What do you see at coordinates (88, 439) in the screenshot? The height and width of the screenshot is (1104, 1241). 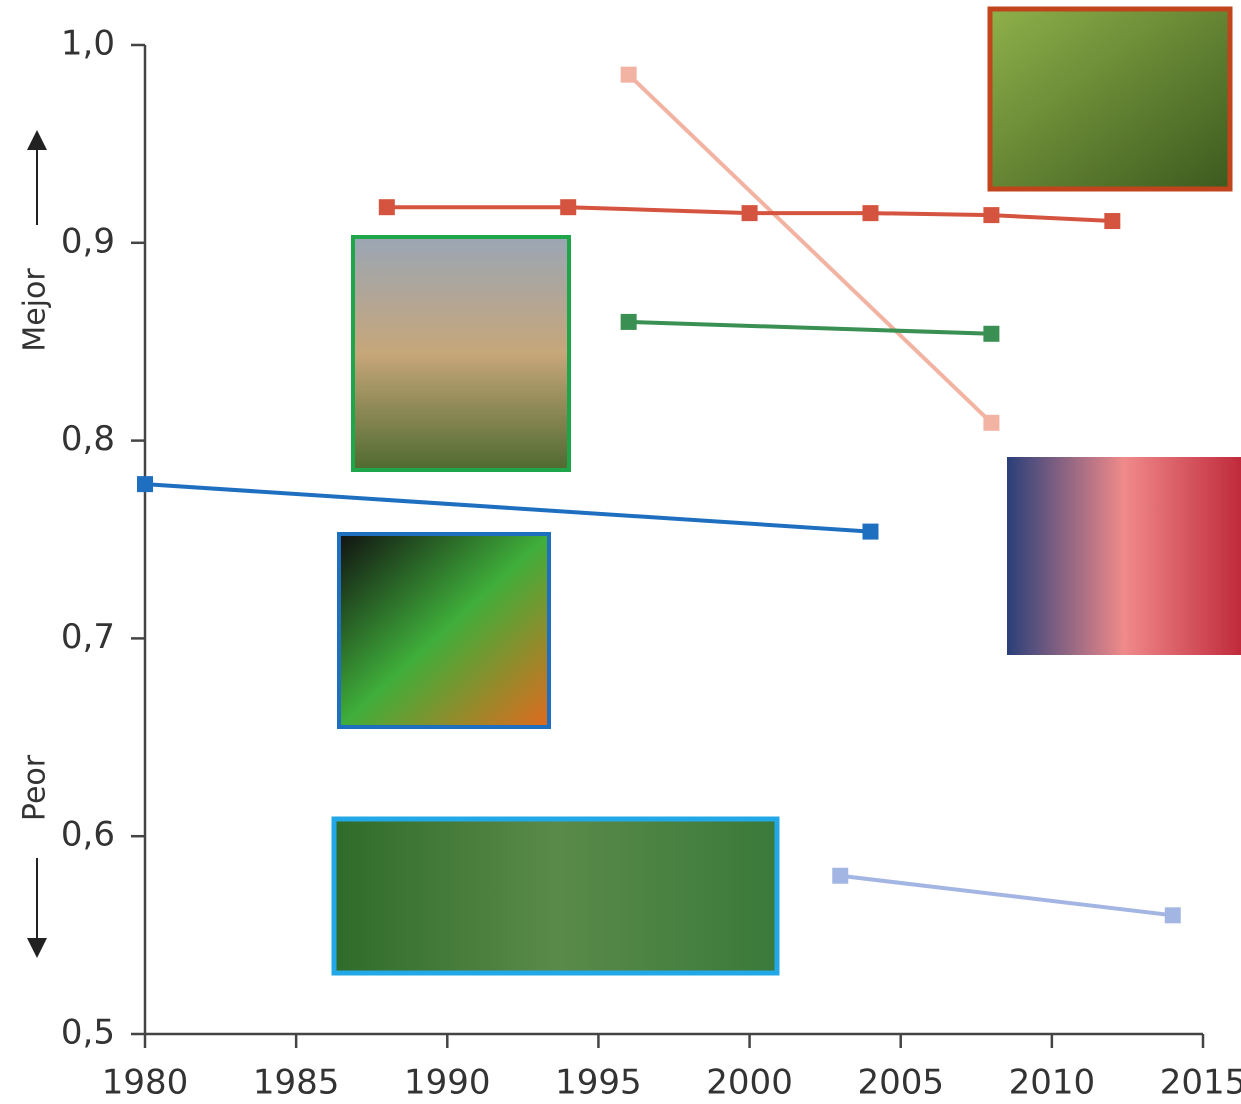 I see `y-tick-label: 0,8` at bounding box center [88, 439].